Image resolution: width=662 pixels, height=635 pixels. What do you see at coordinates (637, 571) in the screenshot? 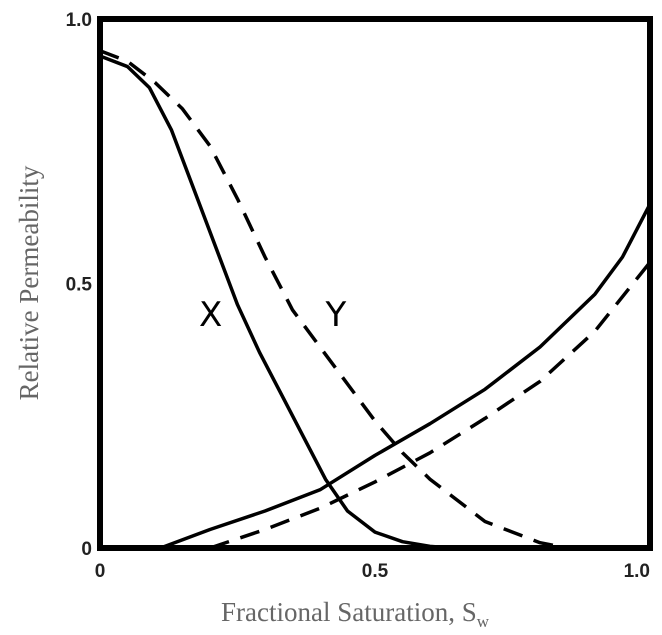
I see `x-tick-label: 1.0` at bounding box center [637, 571].